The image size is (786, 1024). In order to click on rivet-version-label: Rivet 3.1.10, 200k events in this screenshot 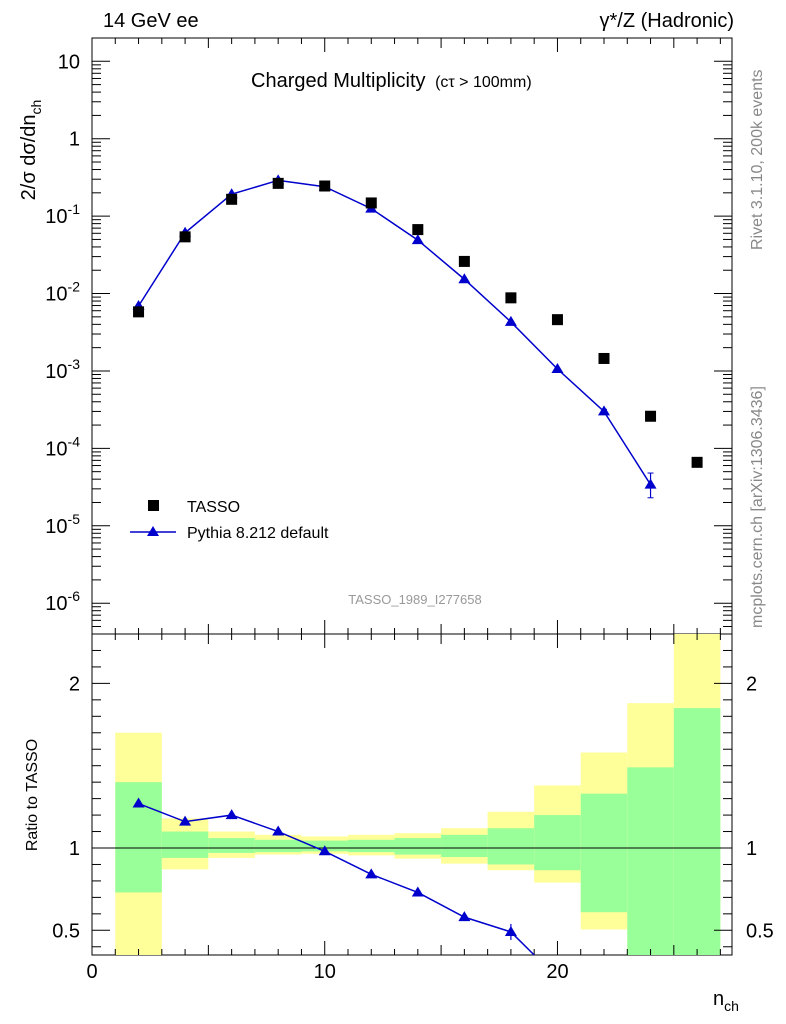, I will do `click(757, 159)`.